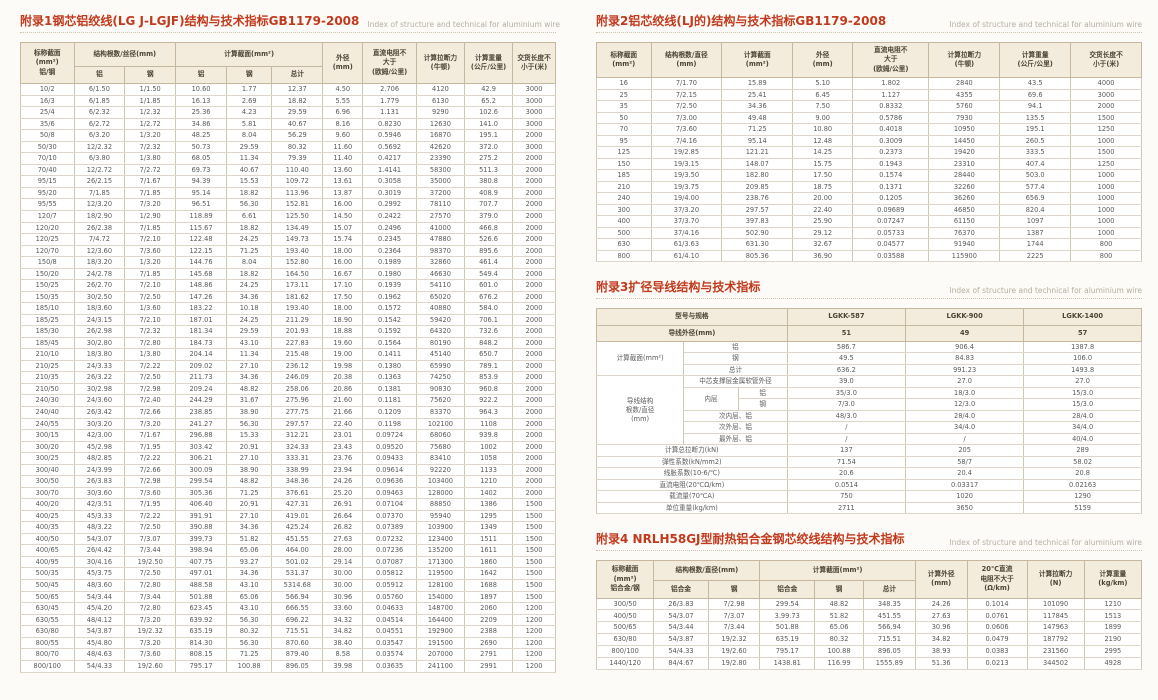 This screenshot has width=1158, height=700. Describe the element at coordinates (488, 389) in the screenshot. I see `table-cell: 960.8` at that location.